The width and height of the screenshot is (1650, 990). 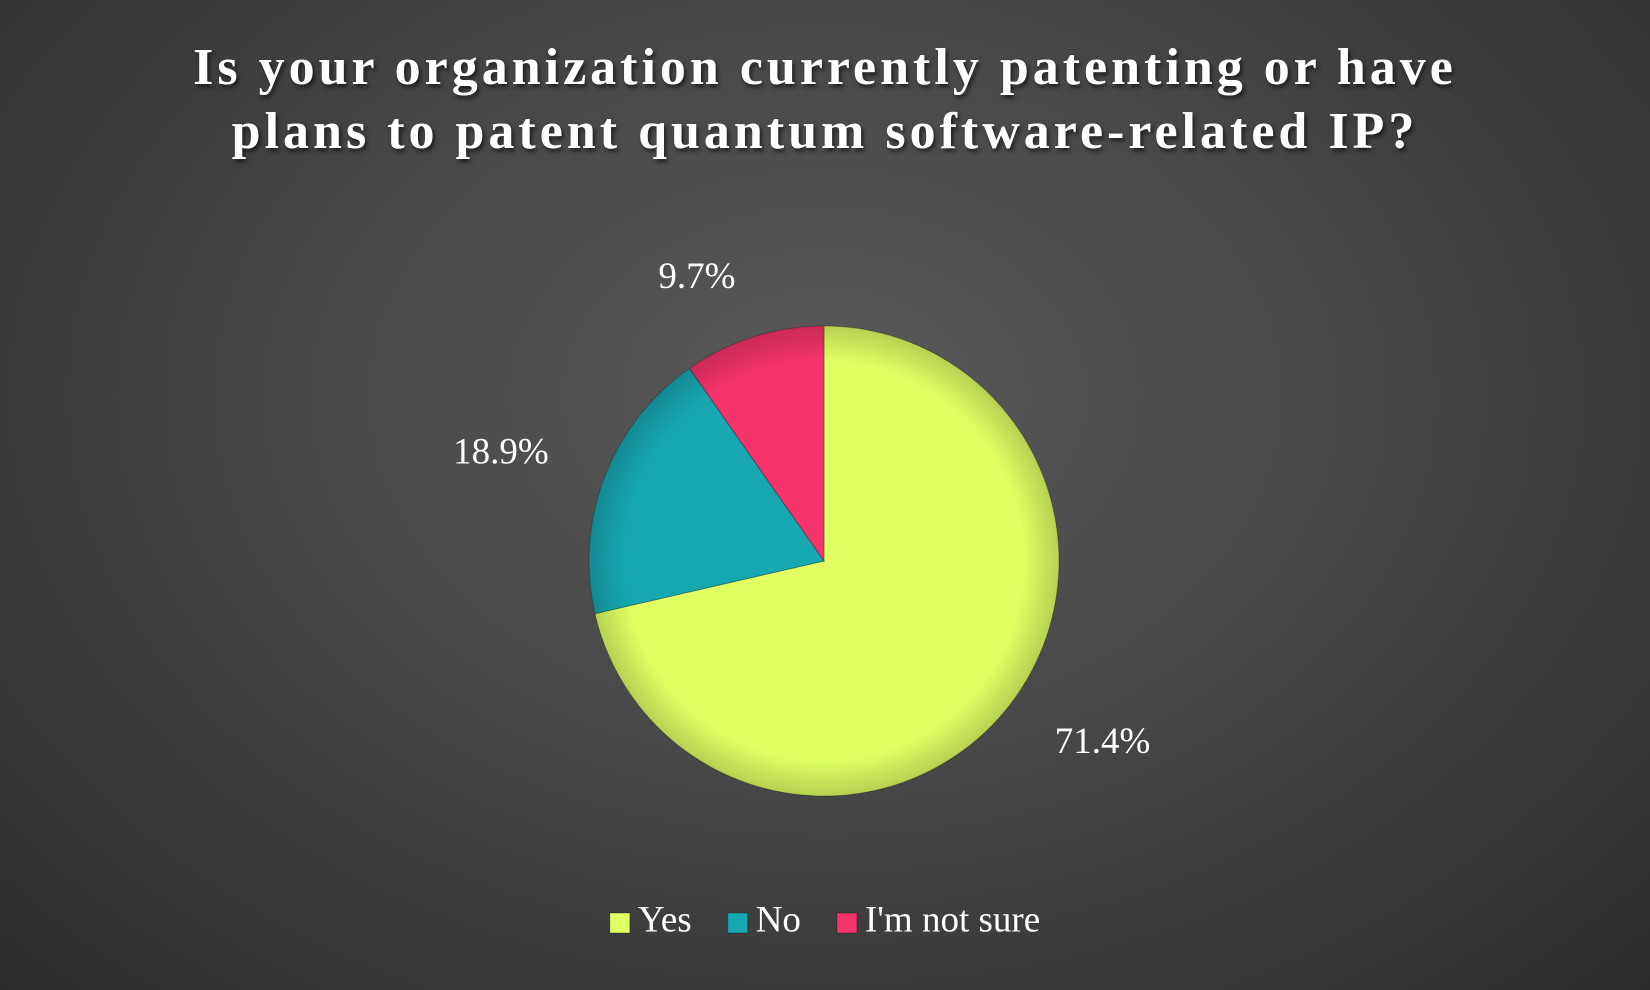 I want to click on data-label: 18.9%, so click(x=501, y=451).